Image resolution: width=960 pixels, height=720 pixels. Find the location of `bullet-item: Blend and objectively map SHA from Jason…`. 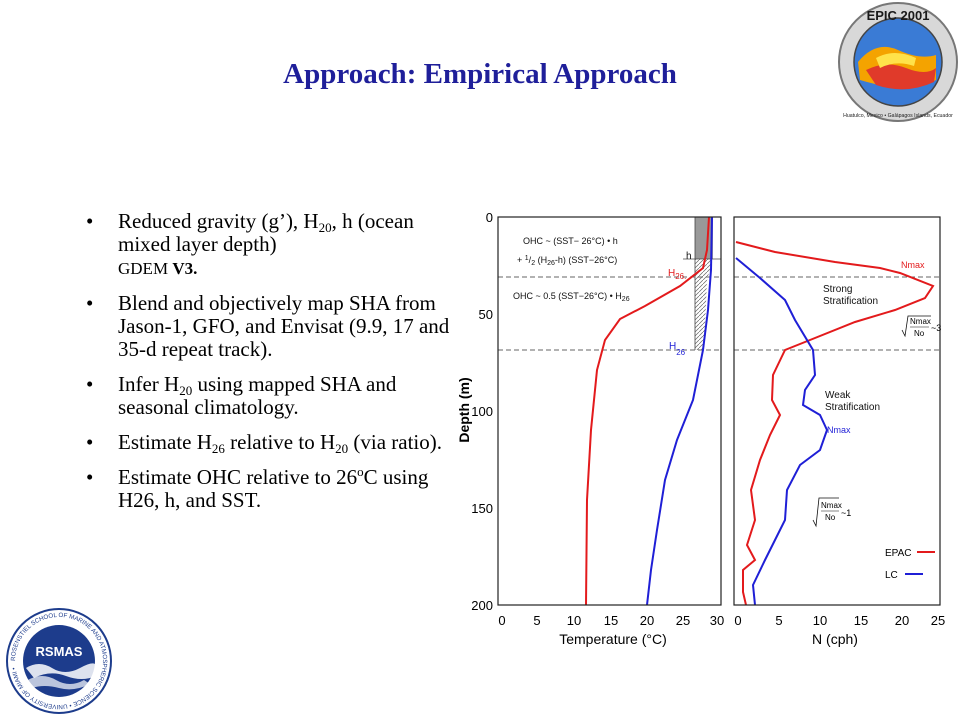

bullet-item: Blend and objectively map SHA from Jason… is located at coordinates (270, 326).